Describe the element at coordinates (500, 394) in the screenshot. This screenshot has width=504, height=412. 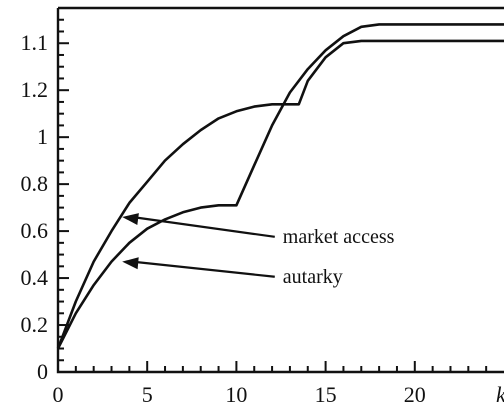
I see `x-axis-label: k` at that location.